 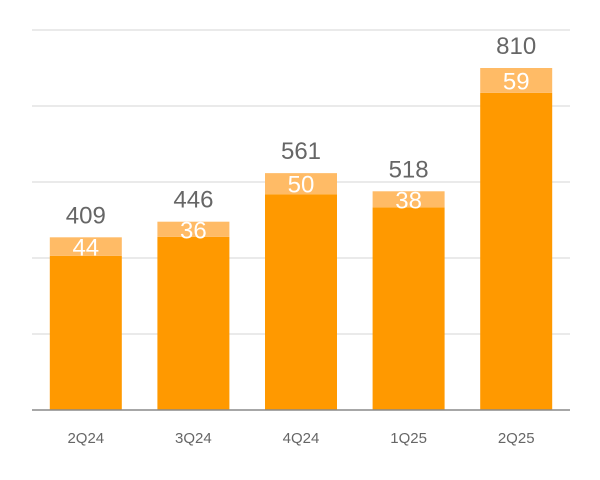 I want to click on segment-label: 44, so click(x=85, y=248).